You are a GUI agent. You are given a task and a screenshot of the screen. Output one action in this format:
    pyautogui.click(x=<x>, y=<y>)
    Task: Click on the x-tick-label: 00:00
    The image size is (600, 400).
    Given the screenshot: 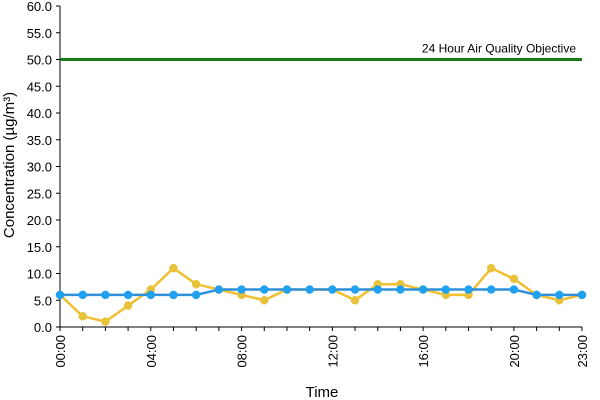 What is the action you would take?
    pyautogui.click(x=60, y=351)
    